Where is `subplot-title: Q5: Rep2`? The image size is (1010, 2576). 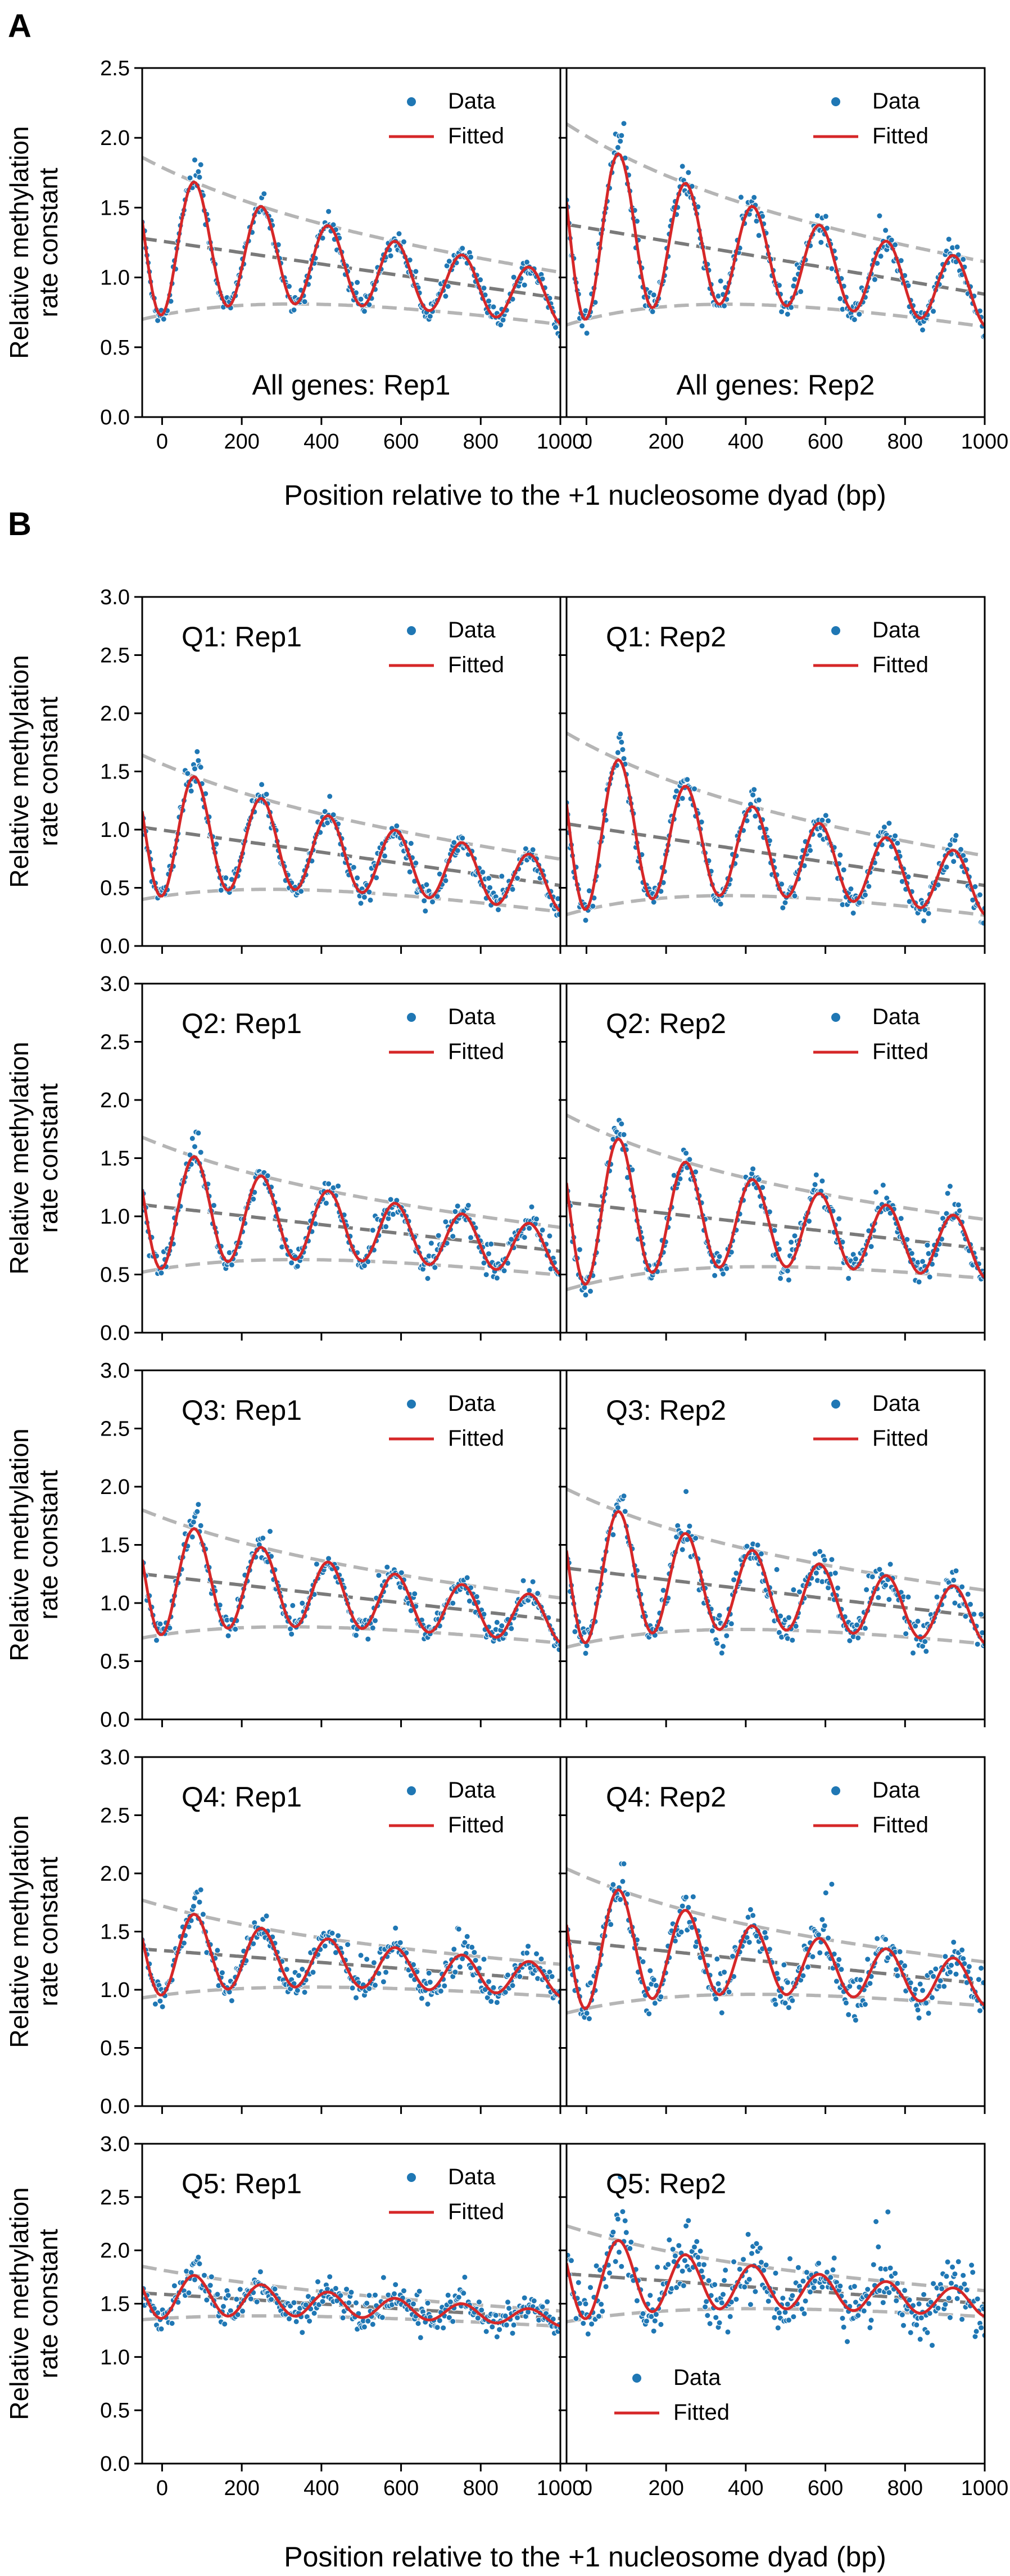 subplot-title: Q5: Rep2 is located at coordinates (666, 2183).